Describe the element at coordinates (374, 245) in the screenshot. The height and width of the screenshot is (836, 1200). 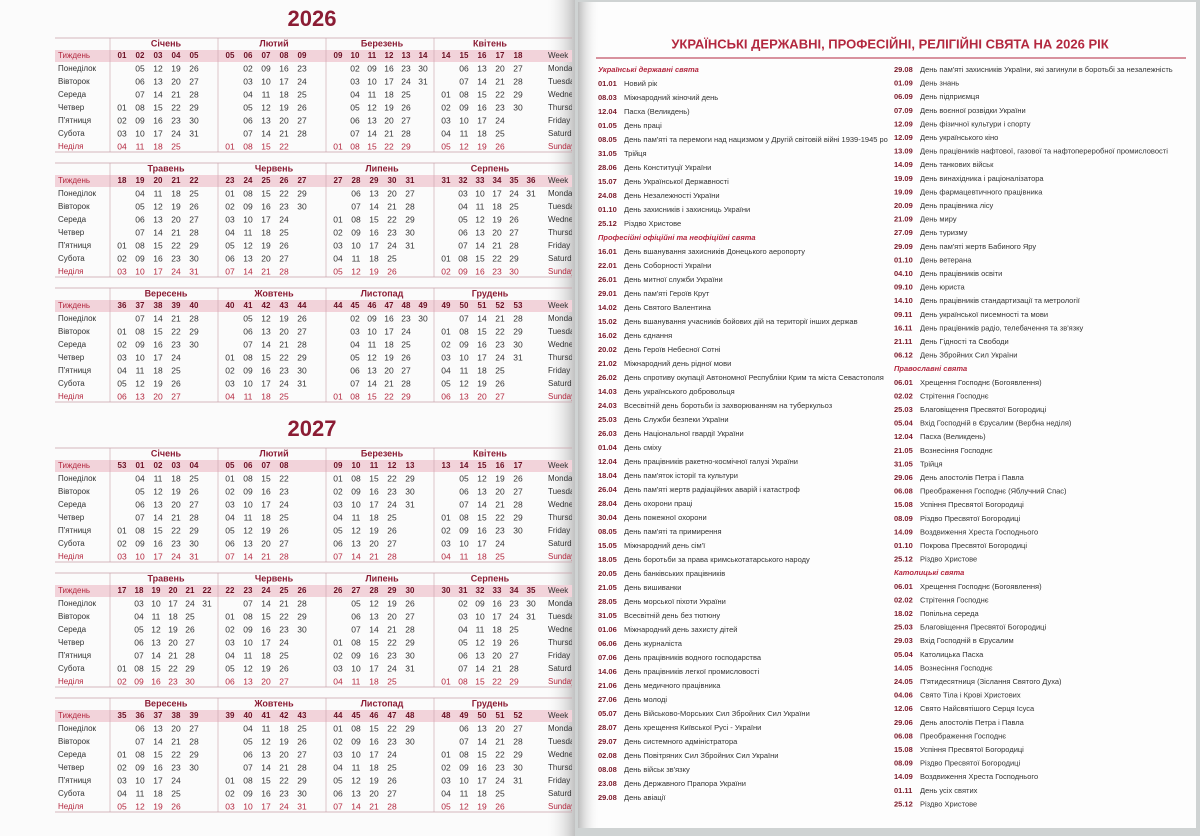
I see `day-number: 17` at that location.